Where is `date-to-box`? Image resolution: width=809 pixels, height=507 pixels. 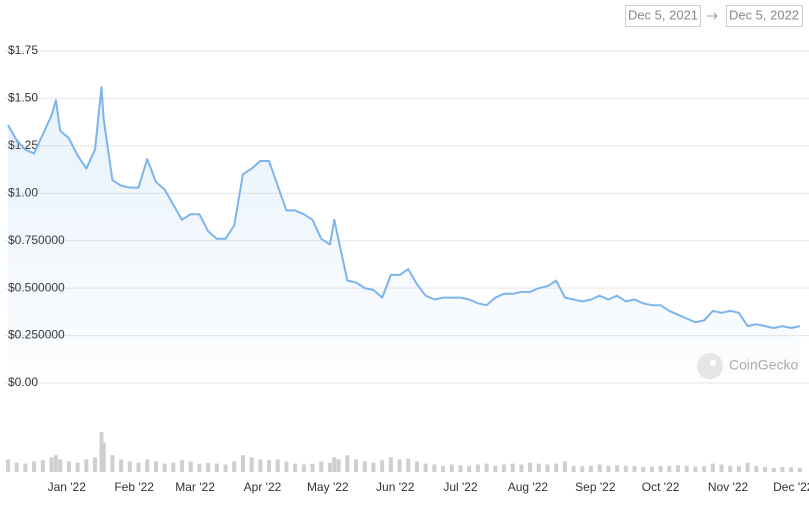
date-to-box is located at coordinates (764, 16).